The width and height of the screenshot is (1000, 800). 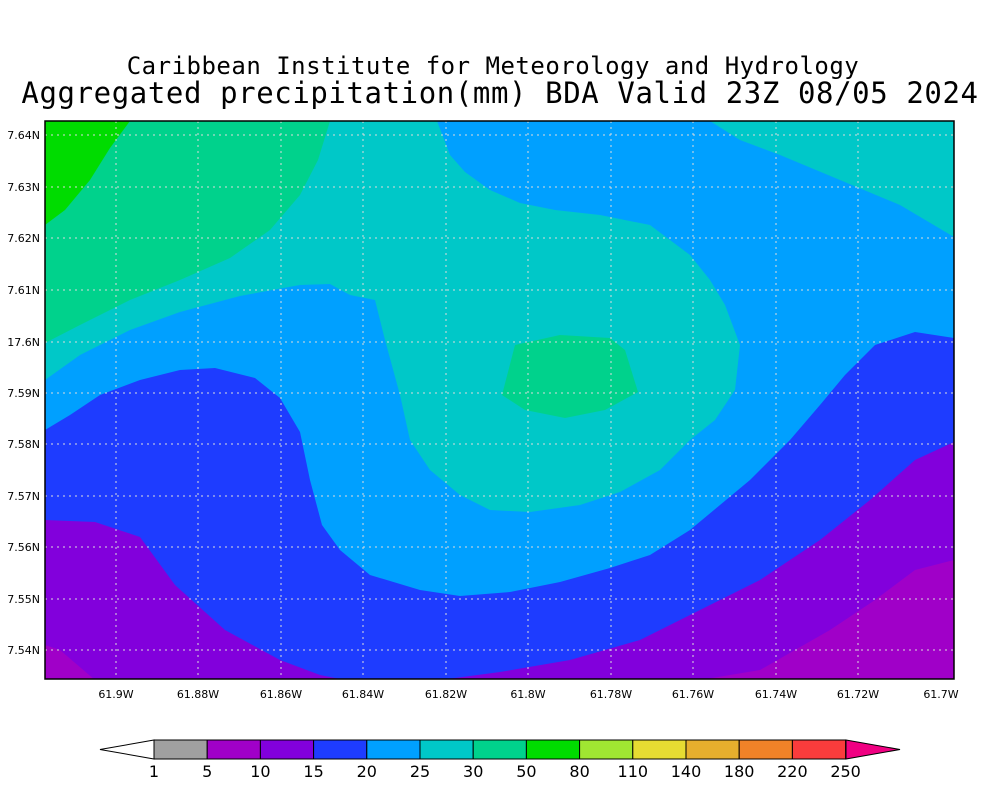 What do you see at coordinates (198, 694) in the screenshot?
I see `lon-label: 61.88W` at bounding box center [198, 694].